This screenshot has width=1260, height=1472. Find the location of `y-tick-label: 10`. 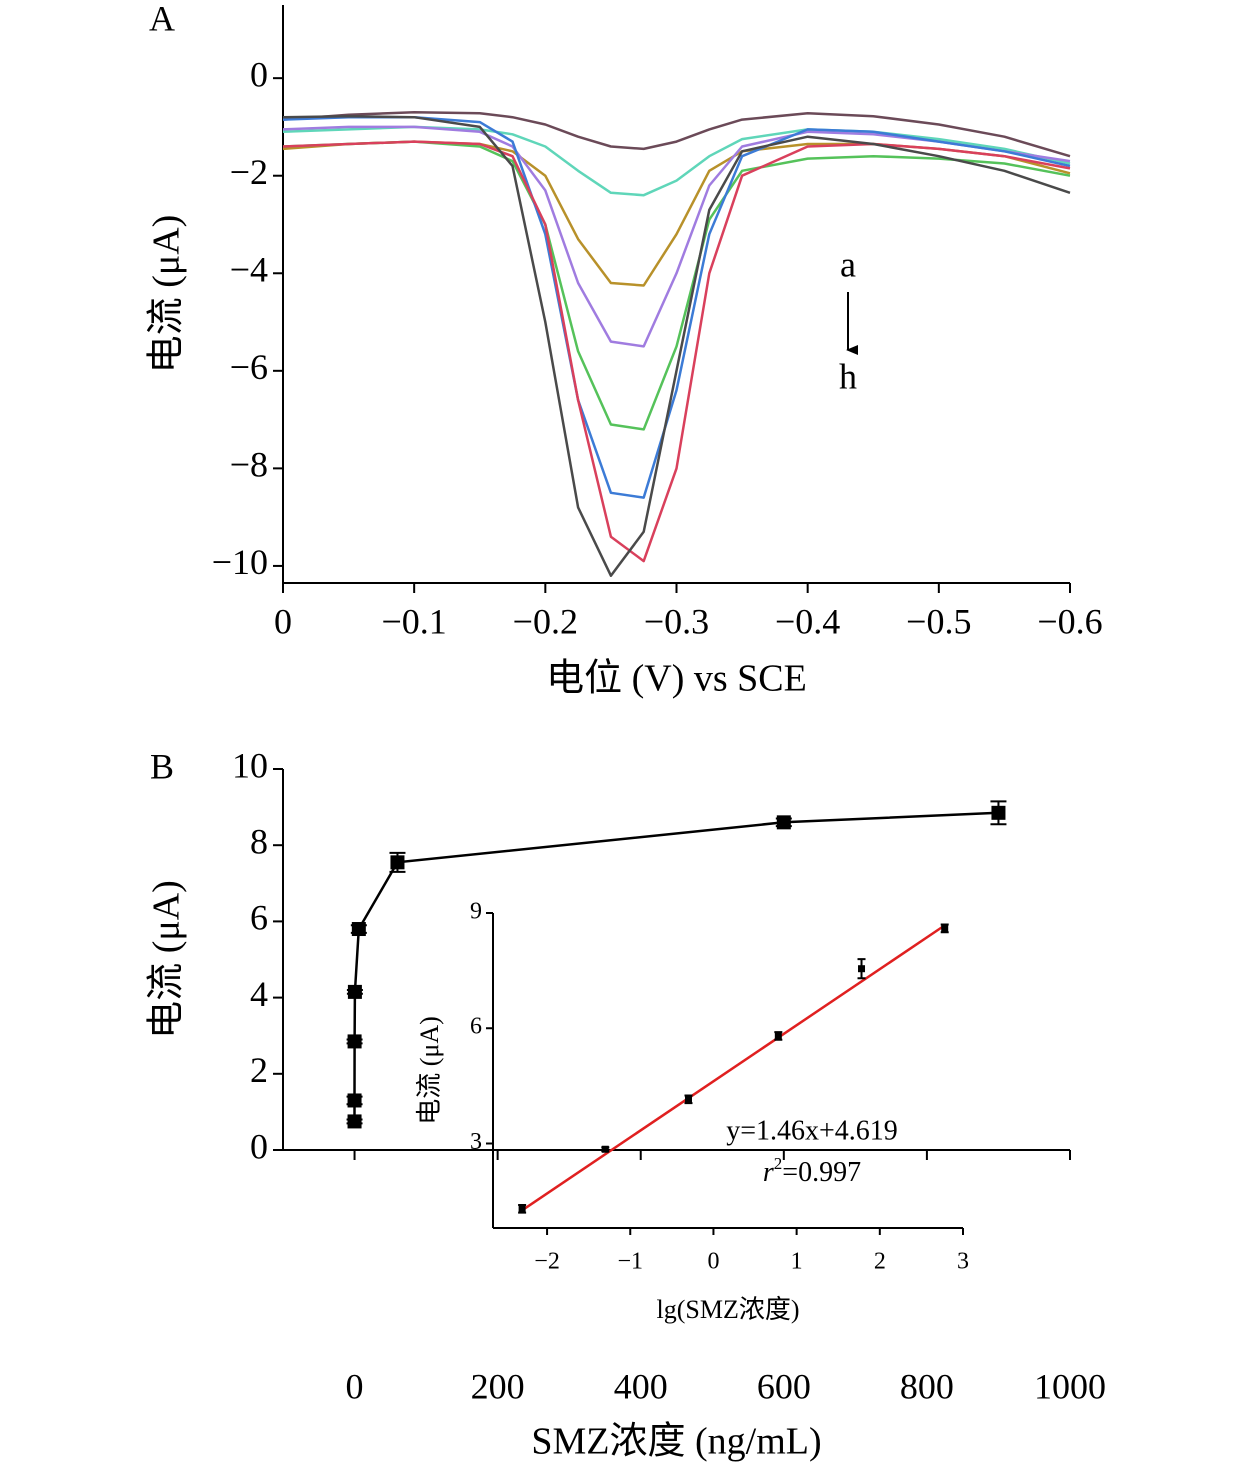

y-tick-label: 10 is located at coordinates (250, 765).